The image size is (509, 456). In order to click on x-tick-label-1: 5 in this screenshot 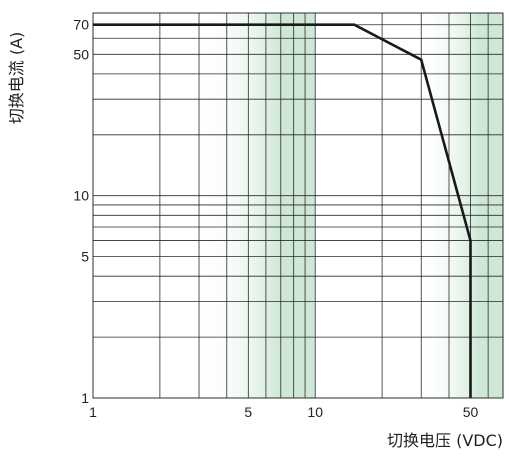, I will do `click(248, 412)`.